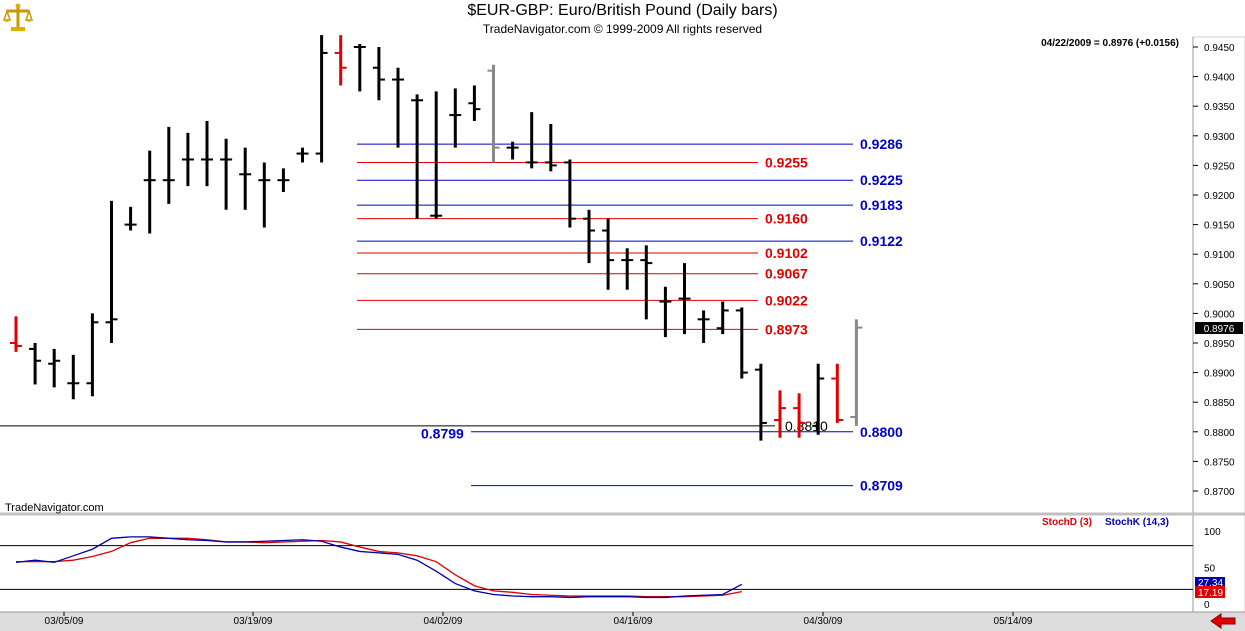  What do you see at coordinates (1219, 107) in the screenshot?
I see `y-tick-label: 0.9350` at bounding box center [1219, 107].